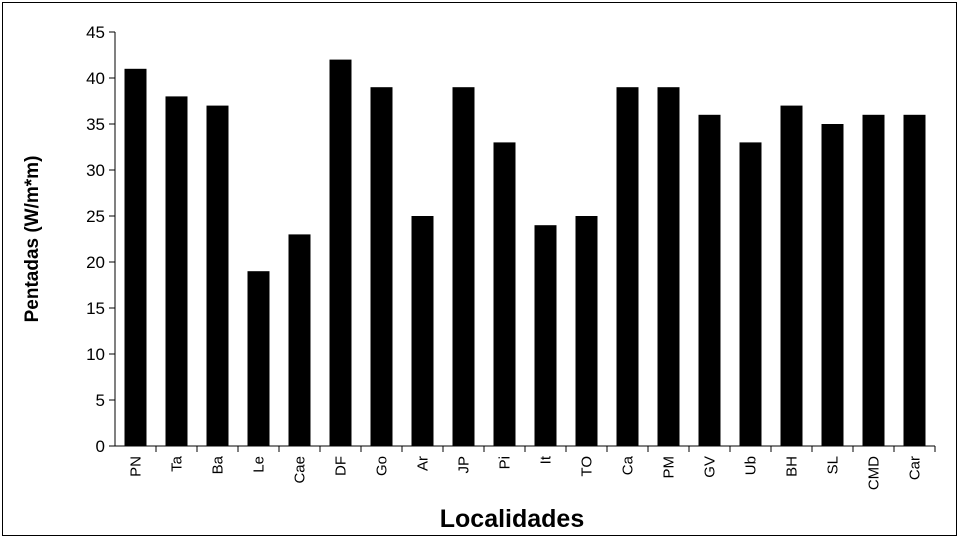  What do you see at coordinates (832, 285) in the screenshot?
I see `bar-sl` at bounding box center [832, 285].